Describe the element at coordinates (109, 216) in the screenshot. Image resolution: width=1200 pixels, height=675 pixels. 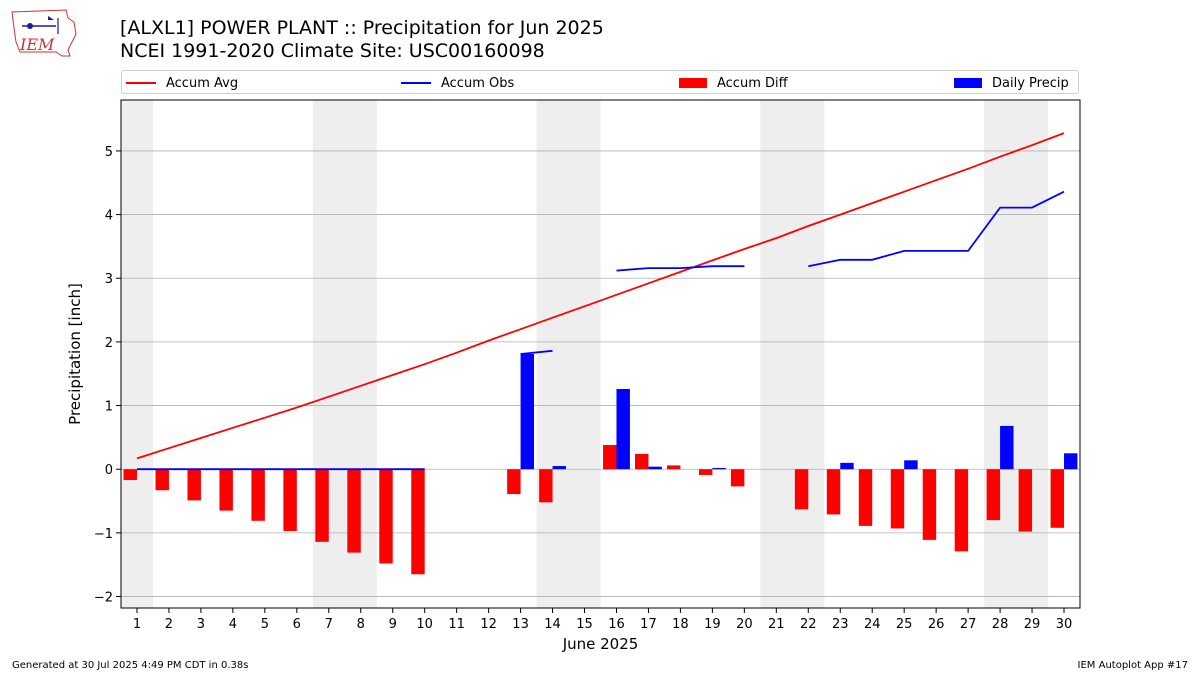
I see `y-tick-label: 4` at that location.